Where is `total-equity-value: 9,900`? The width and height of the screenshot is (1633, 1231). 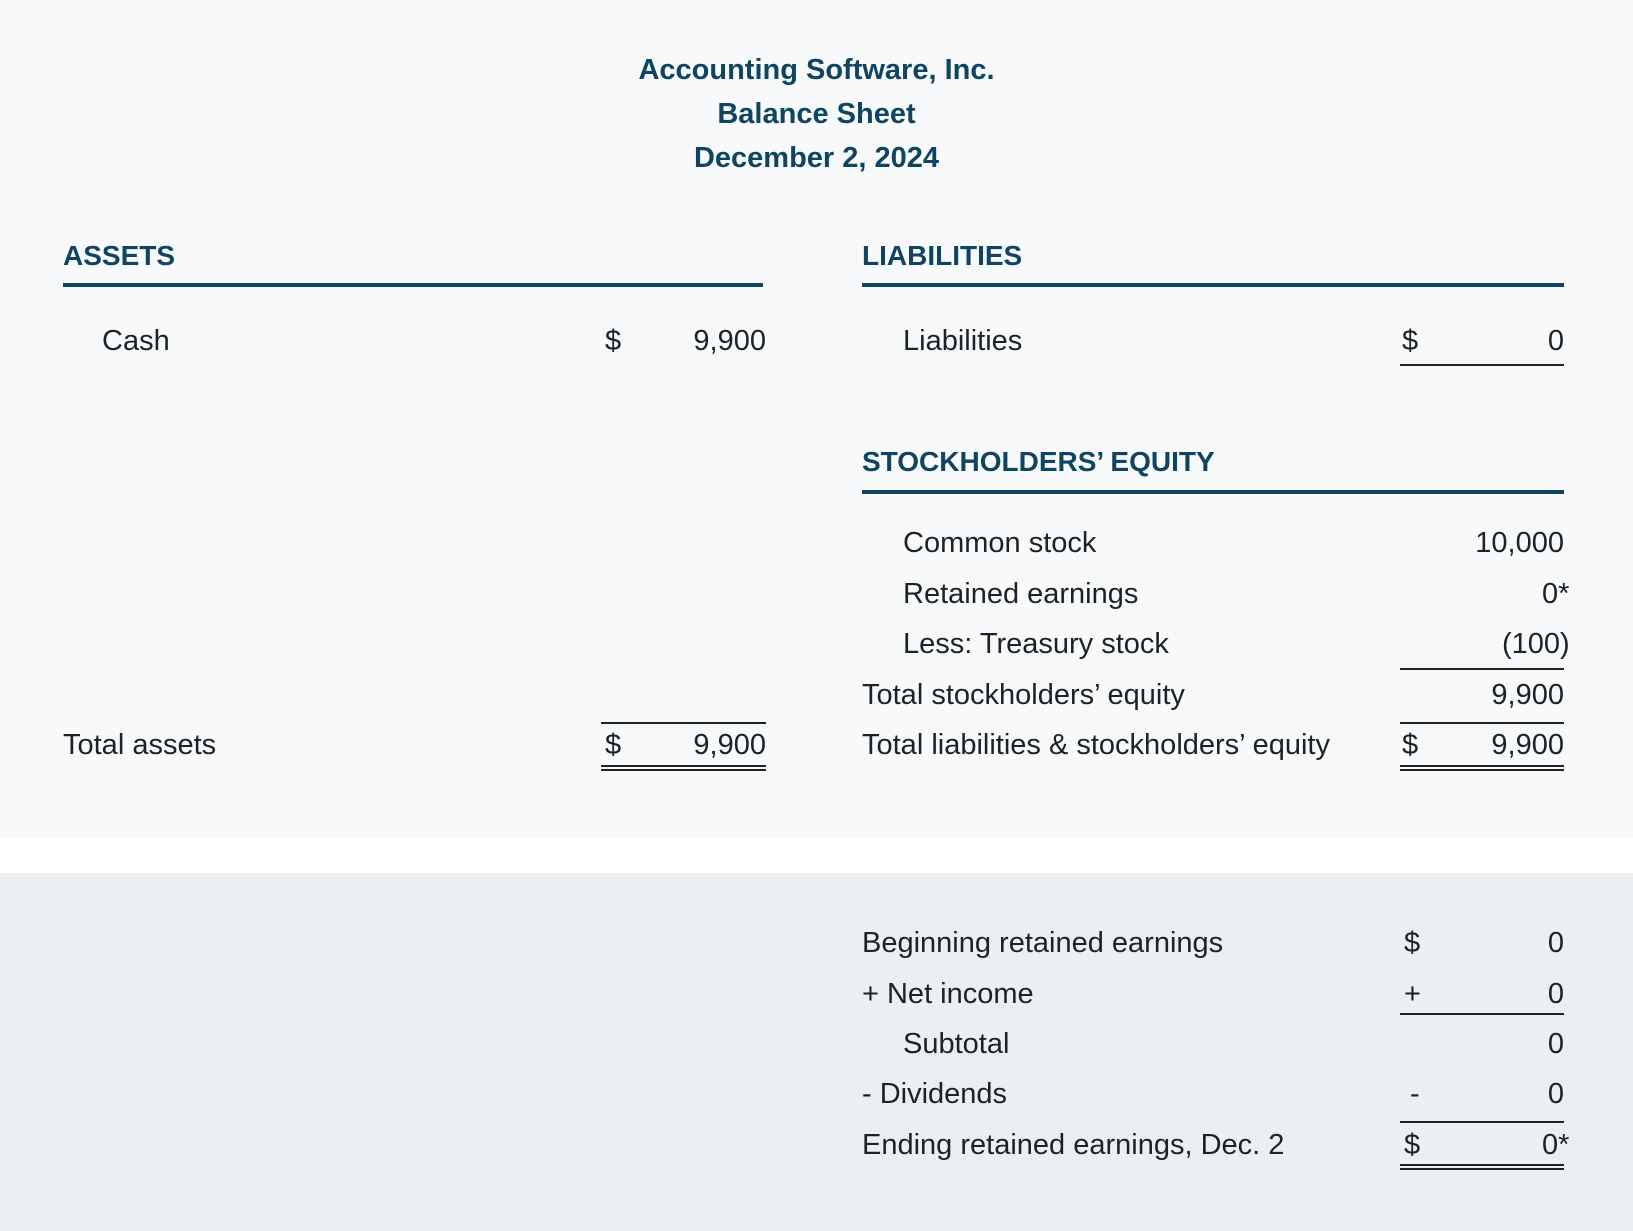 total-equity-value: 9,900 is located at coordinates (1527, 695).